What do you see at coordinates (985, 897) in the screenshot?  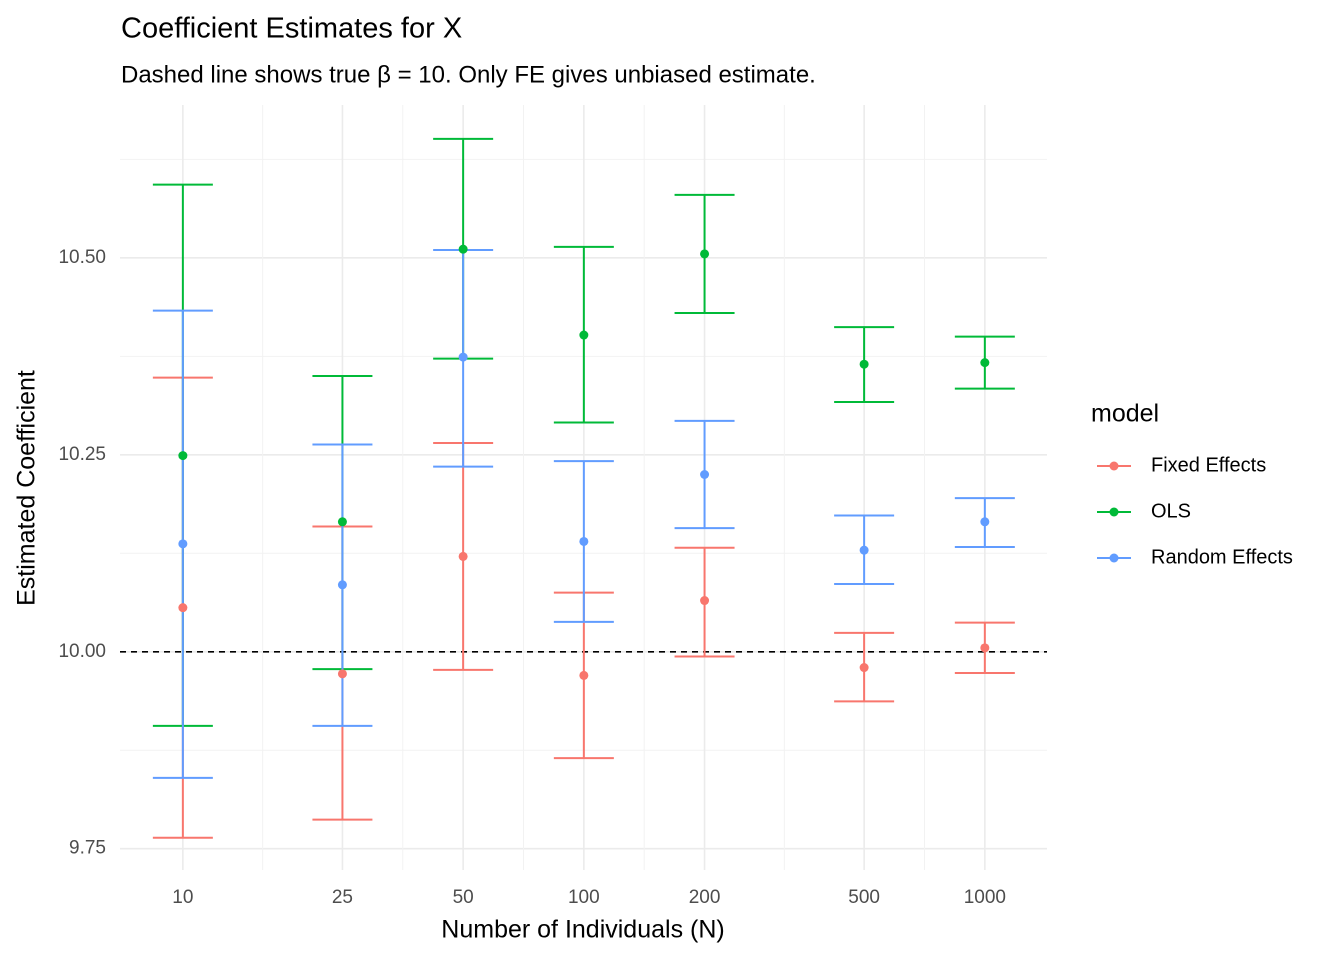 I see `x-tick-label: 1000` at bounding box center [985, 897].